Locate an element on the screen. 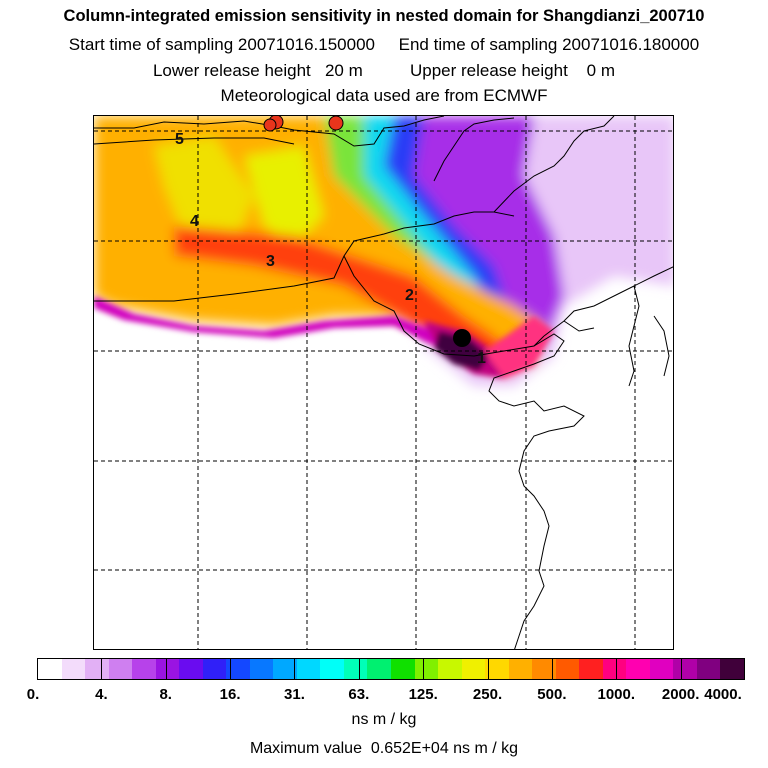 This screenshot has width=768, height=768. trajectory-label: 2 is located at coordinates (409, 295).